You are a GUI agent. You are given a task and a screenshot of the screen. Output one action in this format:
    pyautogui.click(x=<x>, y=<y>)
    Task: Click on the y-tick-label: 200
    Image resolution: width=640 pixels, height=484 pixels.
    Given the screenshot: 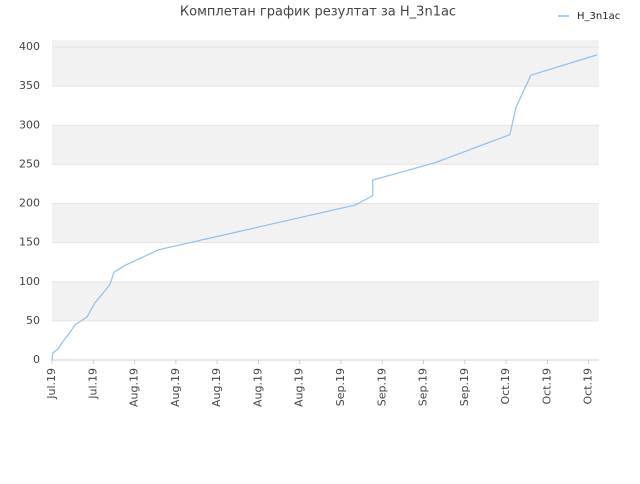 What is the action you would take?
    pyautogui.click(x=29, y=203)
    